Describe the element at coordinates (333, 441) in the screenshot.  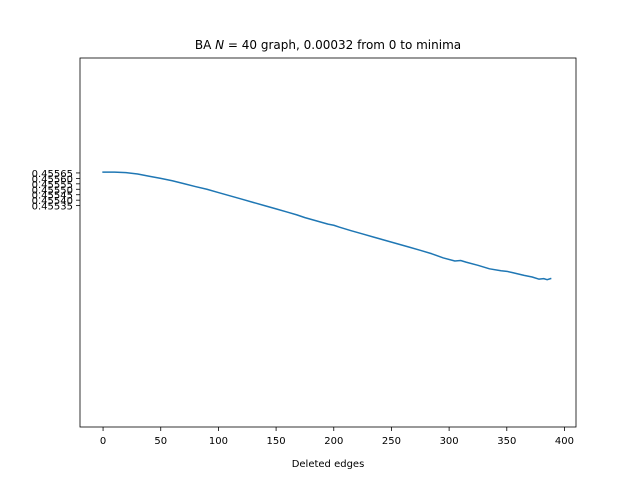
I see `x-tick-label: 200` at that location.